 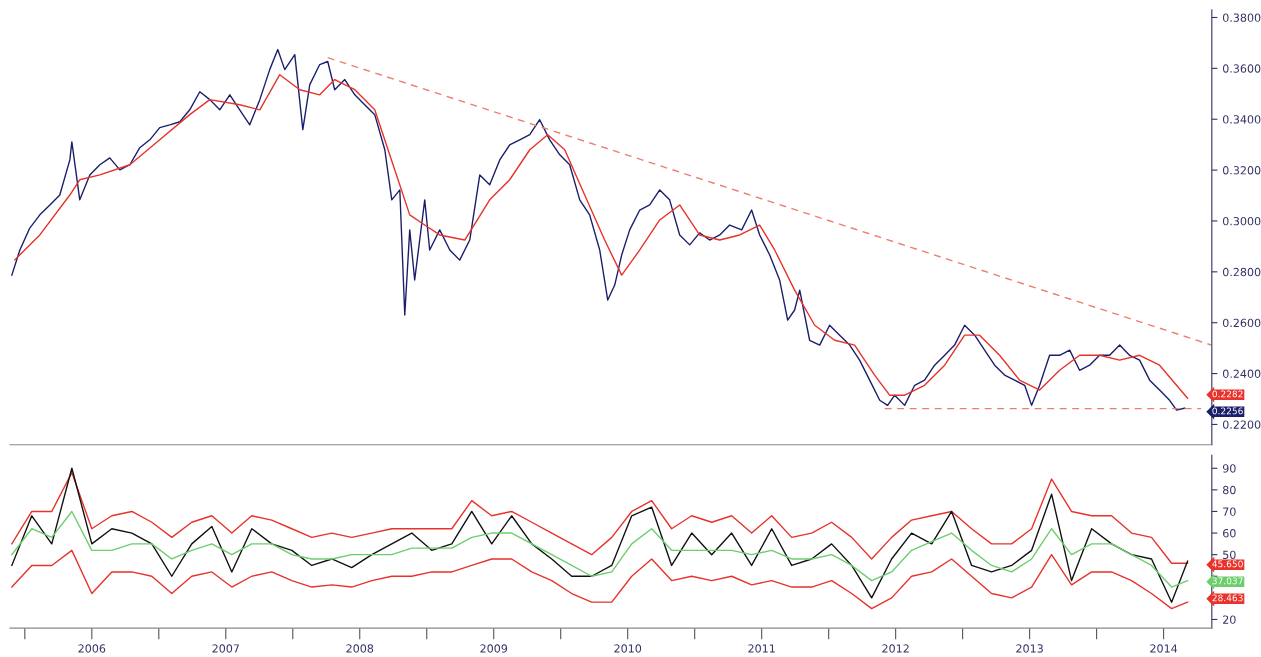 What do you see at coordinates (1229, 468) in the screenshot?
I see `y-tick-label: 90` at bounding box center [1229, 468].